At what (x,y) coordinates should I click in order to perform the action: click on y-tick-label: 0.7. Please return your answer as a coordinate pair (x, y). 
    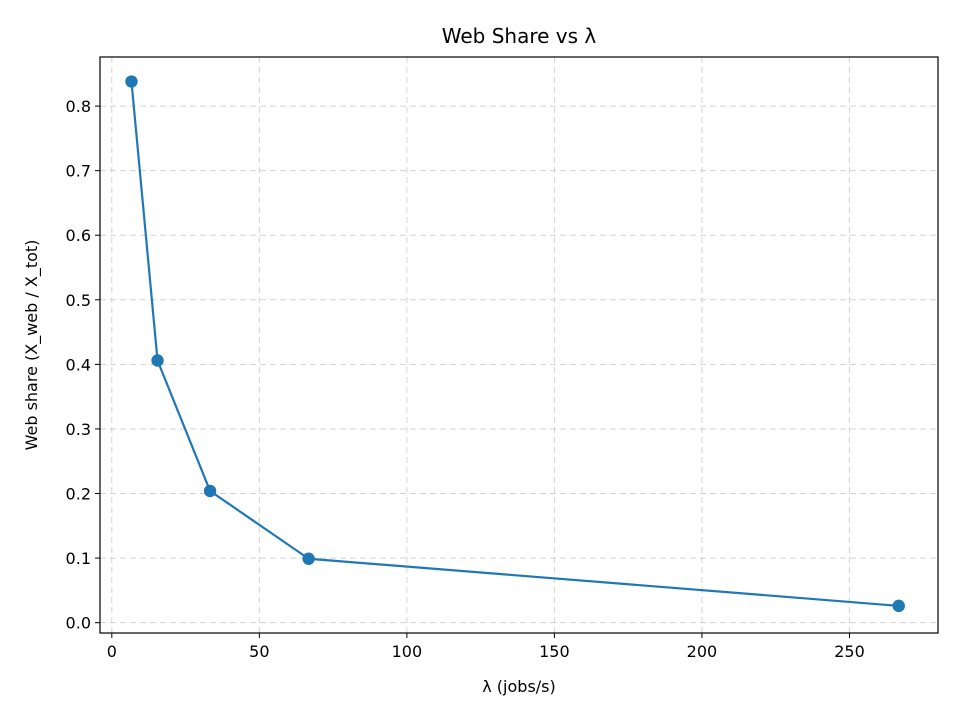
    Looking at the image, I should click on (78, 171).